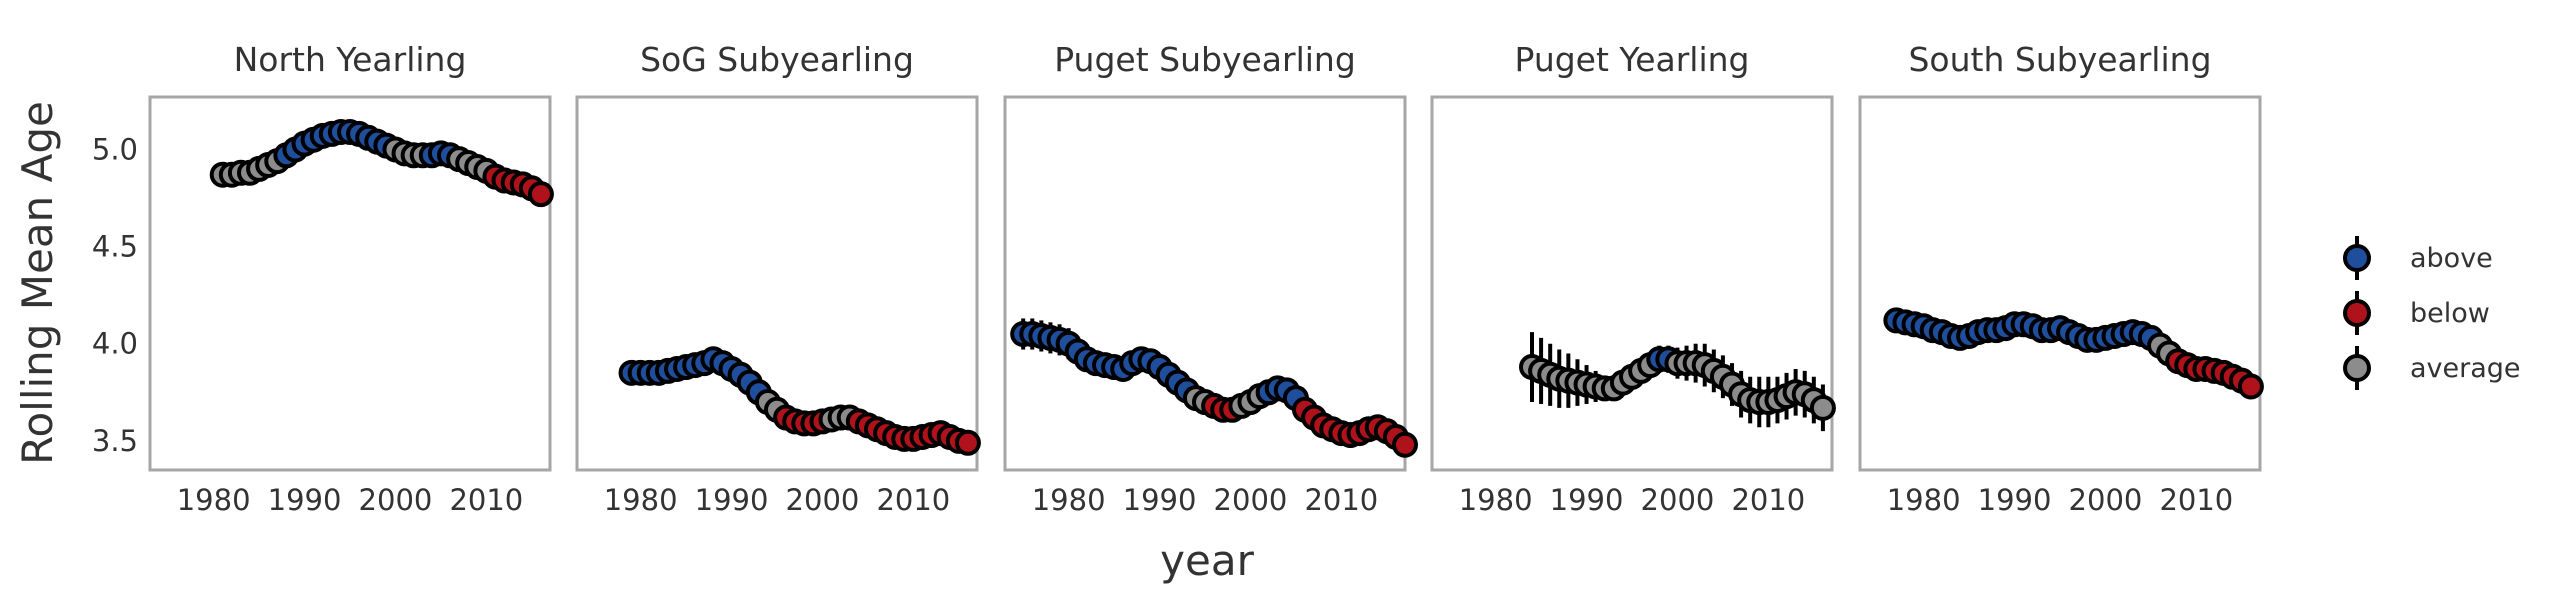  Describe the element at coordinates (2451, 258) in the screenshot. I see `legend-label: above` at that location.